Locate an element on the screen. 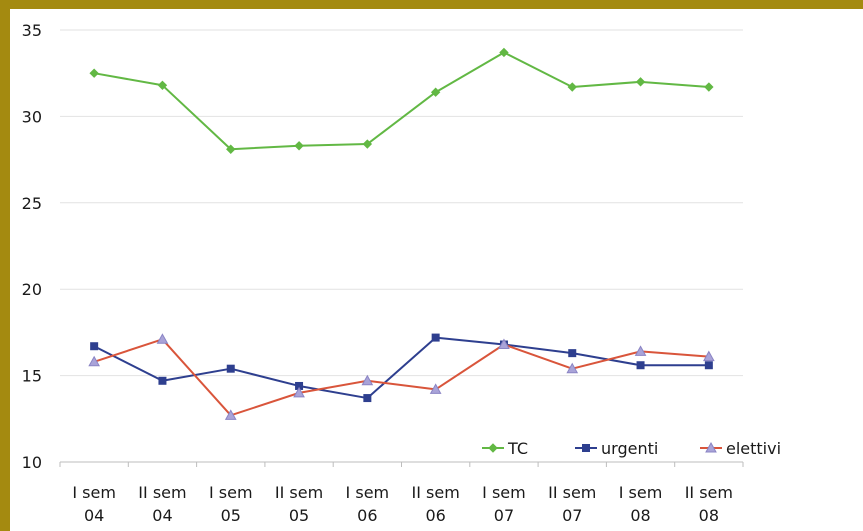 Image resolution: width=863 pixels, height=531 pixels. legend-marker-TC is located at coordinates (493, 448).